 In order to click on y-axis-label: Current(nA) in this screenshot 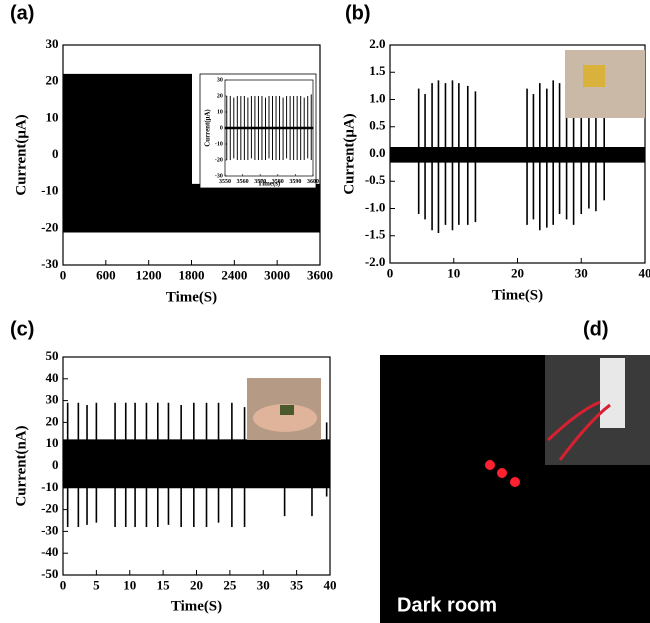, I will do `click(21, 465)`.